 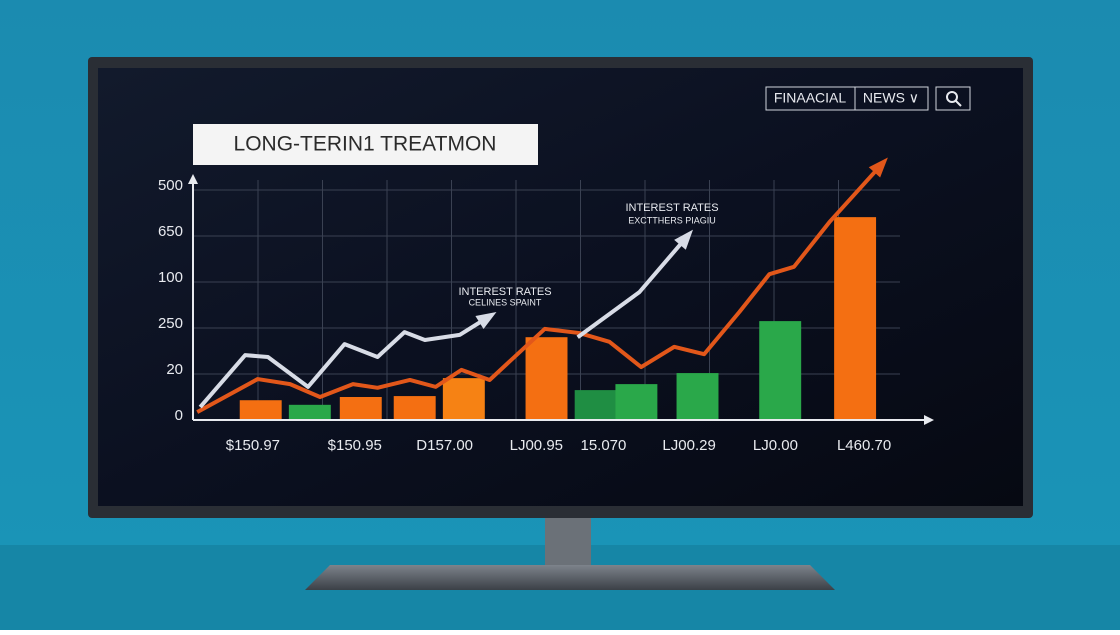 I want to click on search-icon-handle, so click(x=958, y=103).